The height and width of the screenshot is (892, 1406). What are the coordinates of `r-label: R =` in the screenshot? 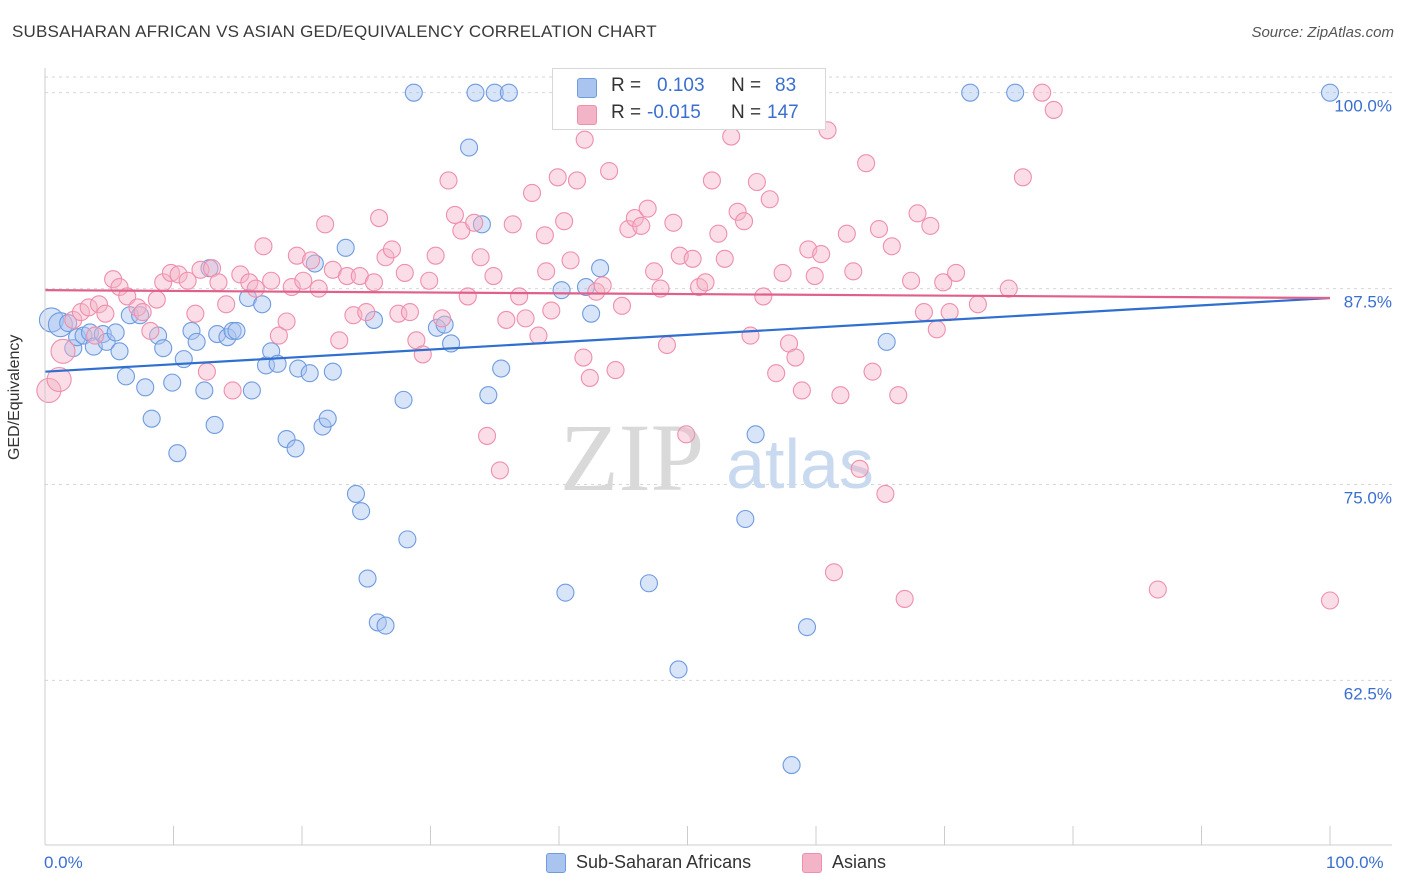 It's located at (626, 85).